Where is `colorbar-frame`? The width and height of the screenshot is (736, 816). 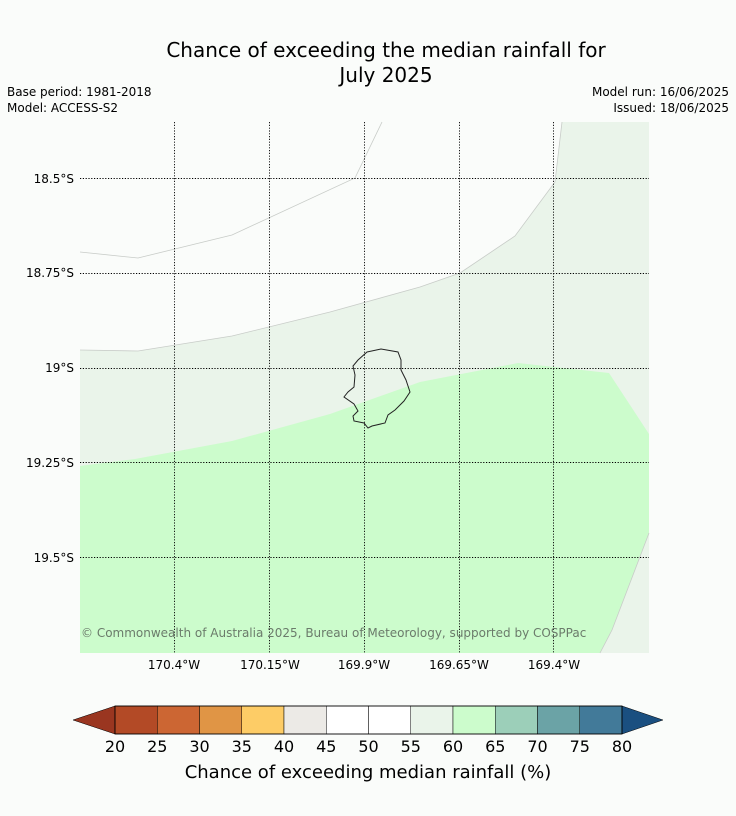 colorbar-frame is located at coordinates (368, 720).